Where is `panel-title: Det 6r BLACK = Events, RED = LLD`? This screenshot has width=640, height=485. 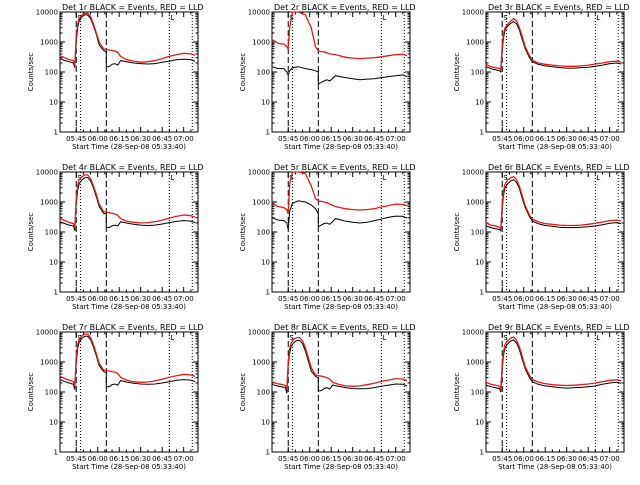 panel-title: Det 6r BLACK = Events, RED = LLD is located at coordinates (559, 167).